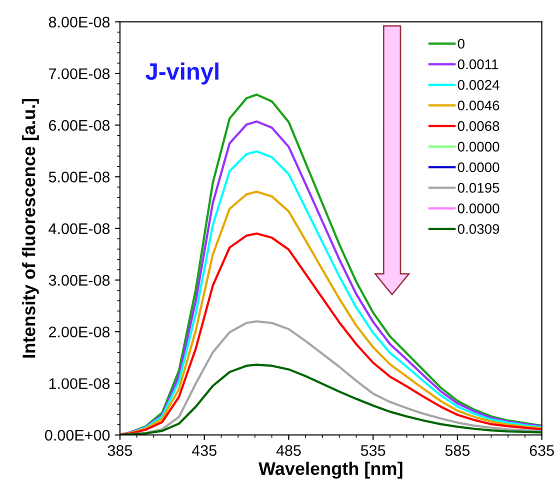  I want to click on legend-label: 0.0024, so click(479, 85).